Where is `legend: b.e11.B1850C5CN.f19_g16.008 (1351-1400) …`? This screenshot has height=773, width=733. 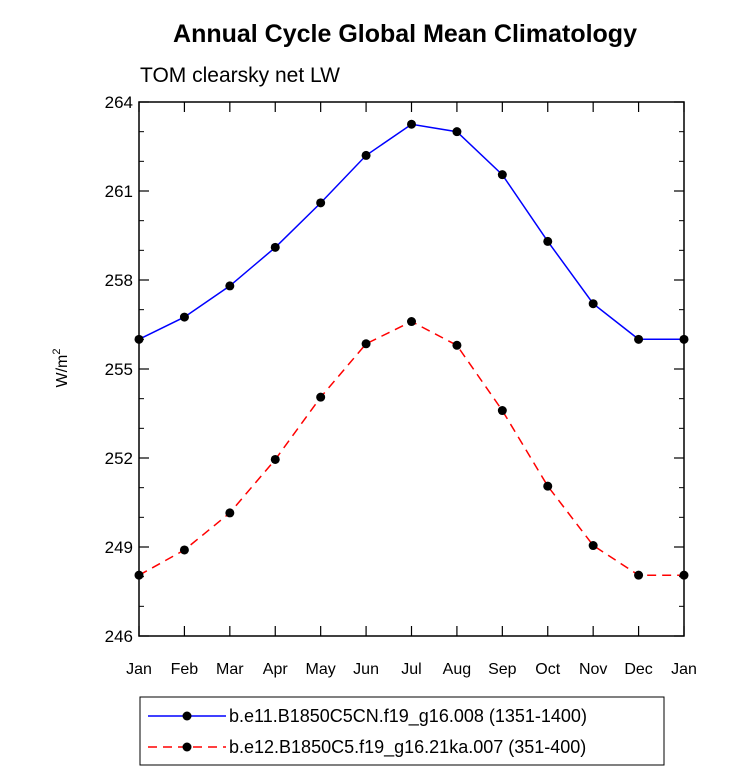 legend: b.e11.B1850C5CN.f19_g16.008 (1351-1400) … is located at coordinates (402, 731).